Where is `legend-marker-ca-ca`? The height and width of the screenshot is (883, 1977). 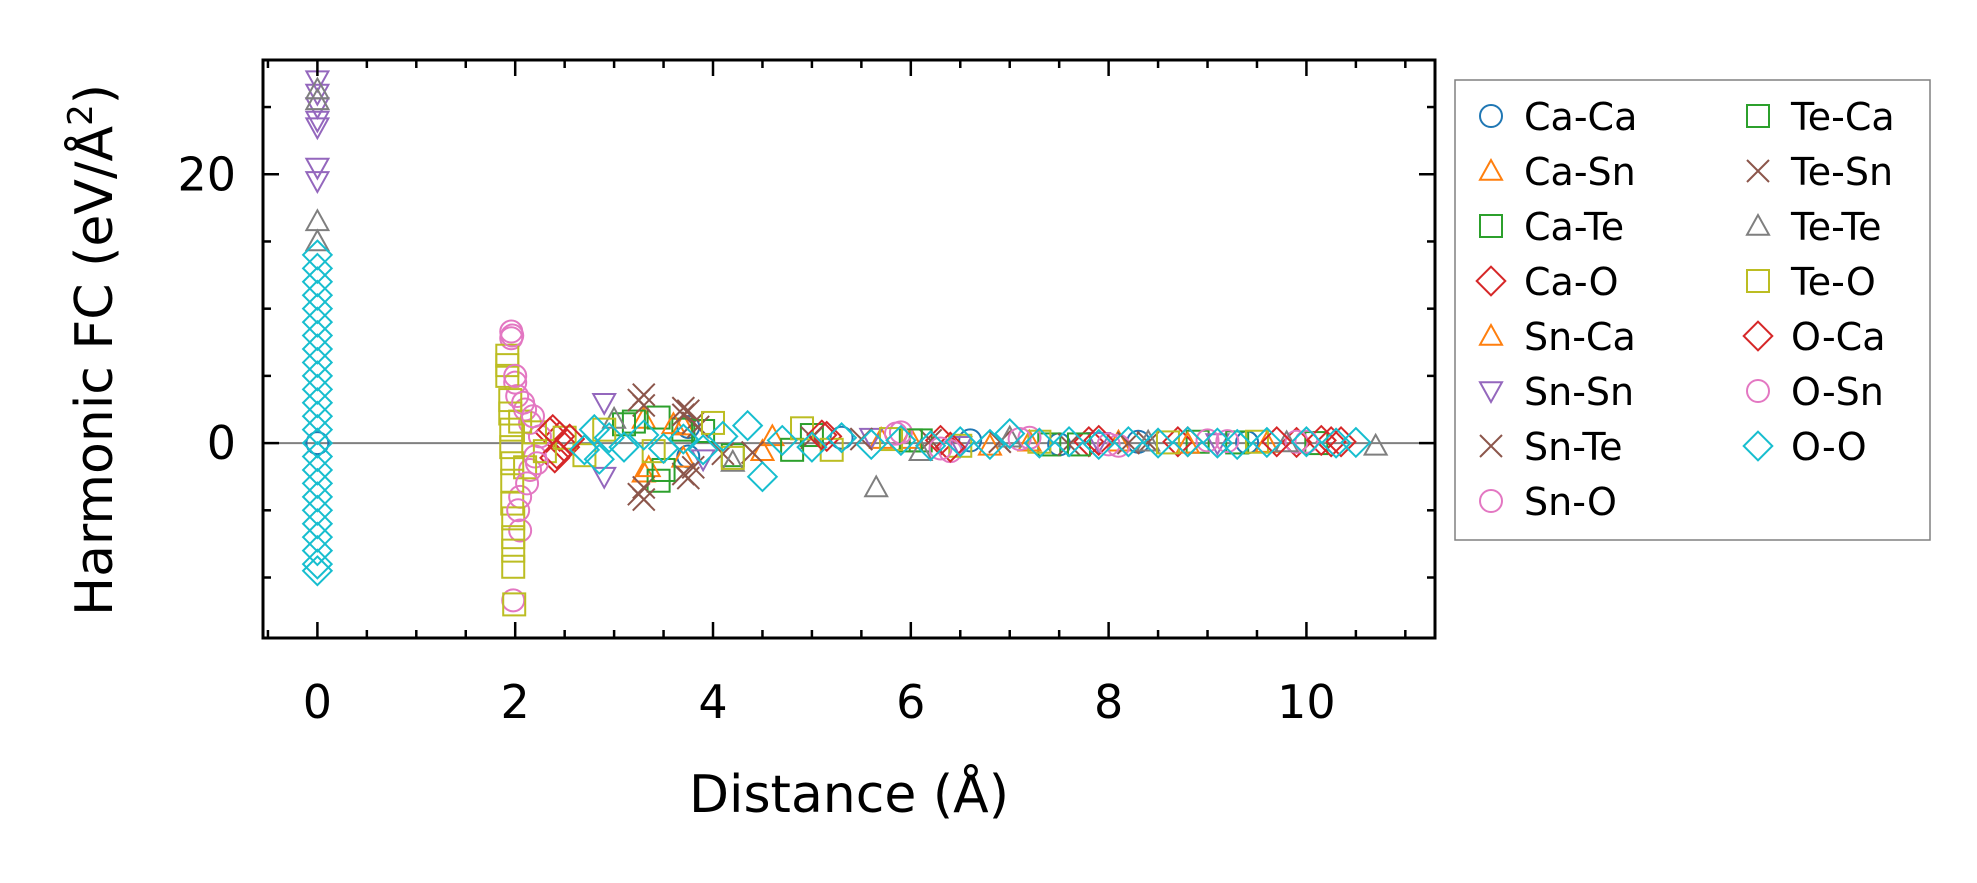
legend-marker-ca-ca is located at coordinates (1491, 116).